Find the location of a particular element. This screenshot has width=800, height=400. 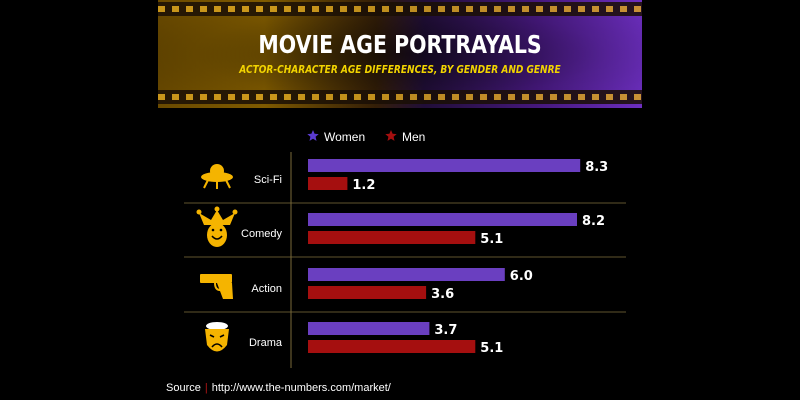

bar-men-scifi is located at coordinates (328, 183).